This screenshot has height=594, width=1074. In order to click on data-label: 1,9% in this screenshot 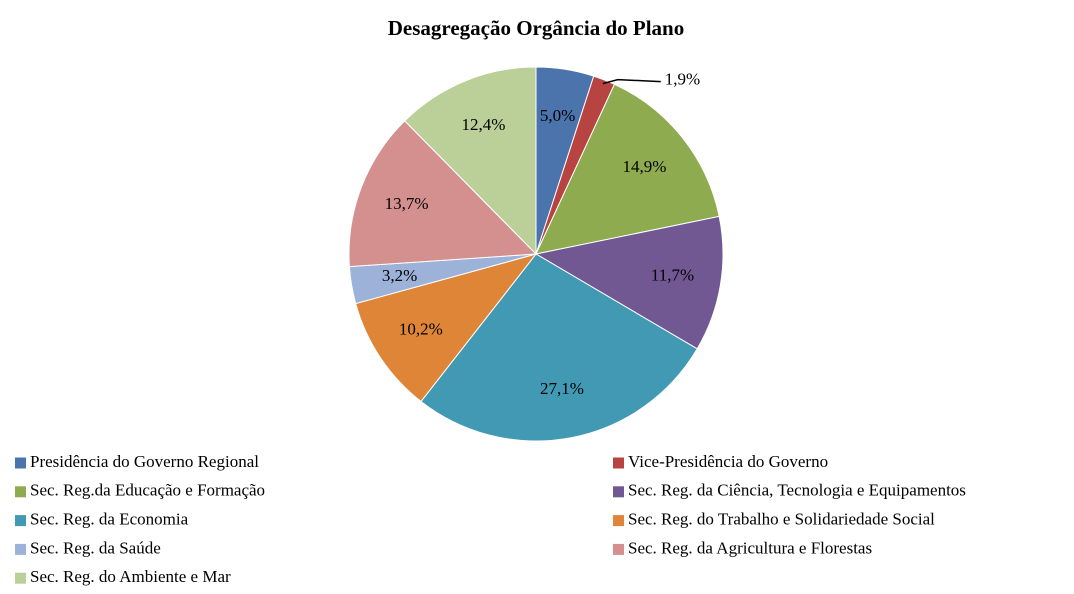, I will do `click(682, 79)`.